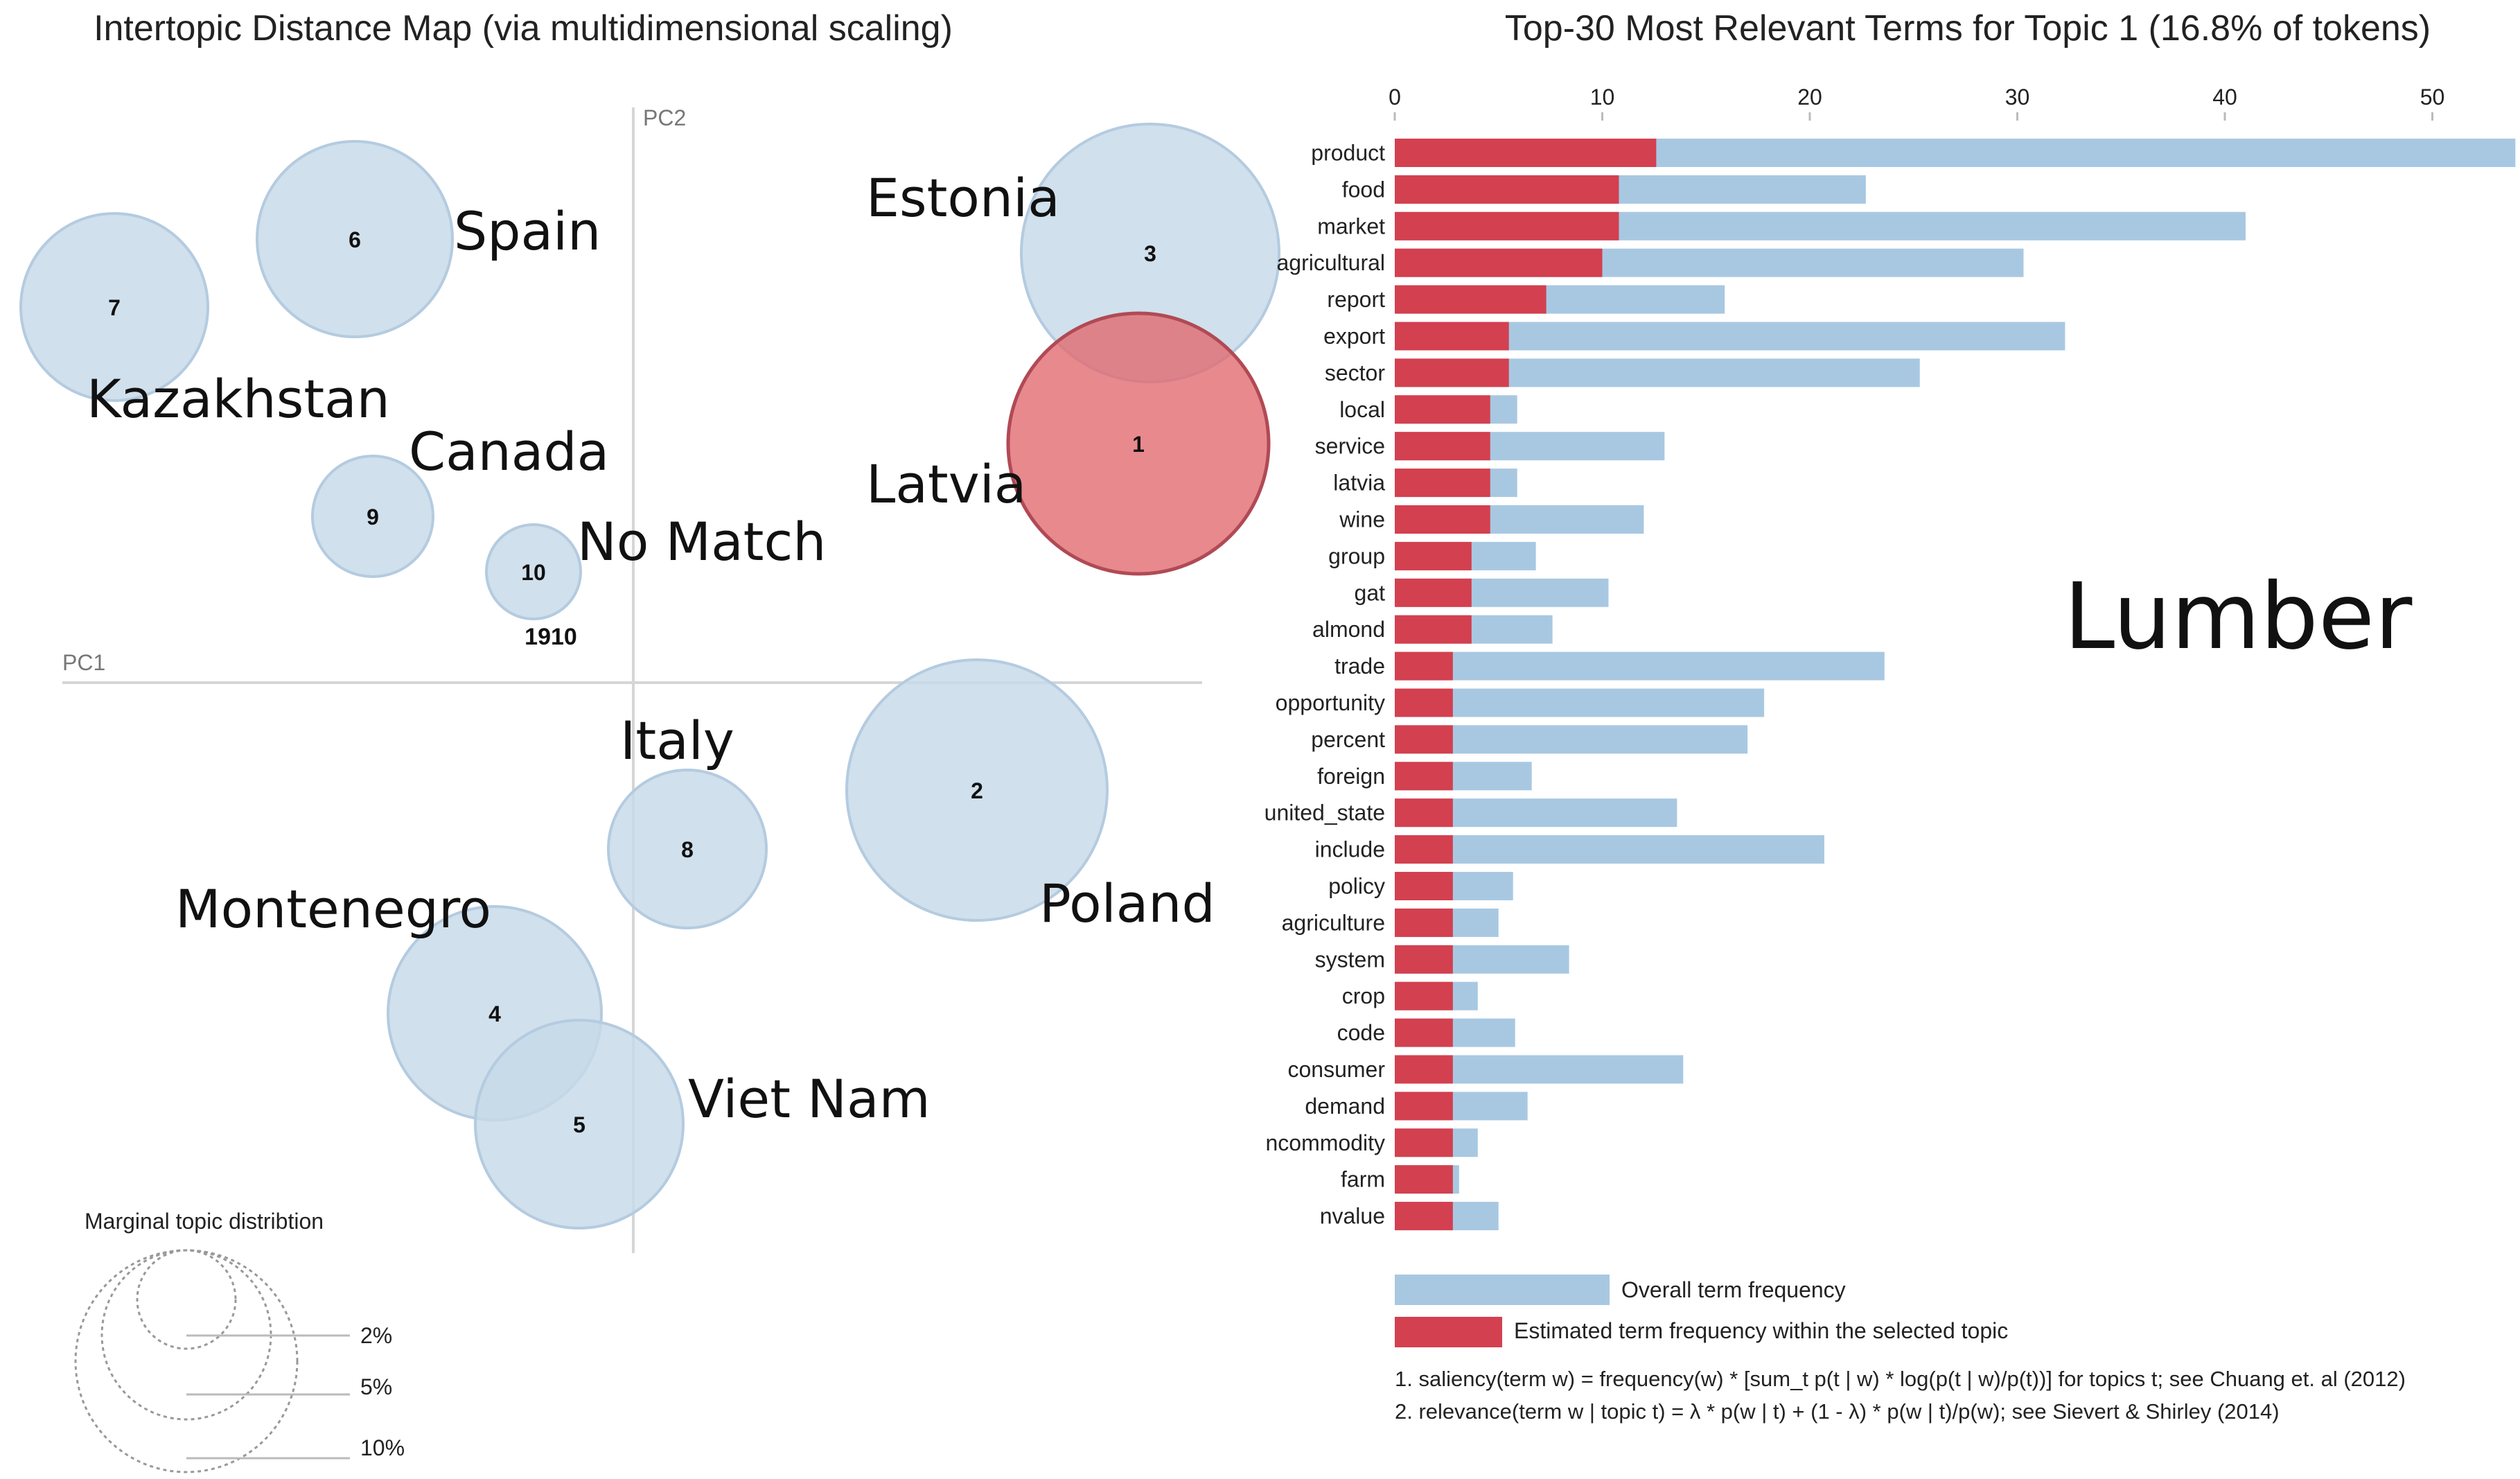  I want to click on term-label-report: report, so click(1356, 299).